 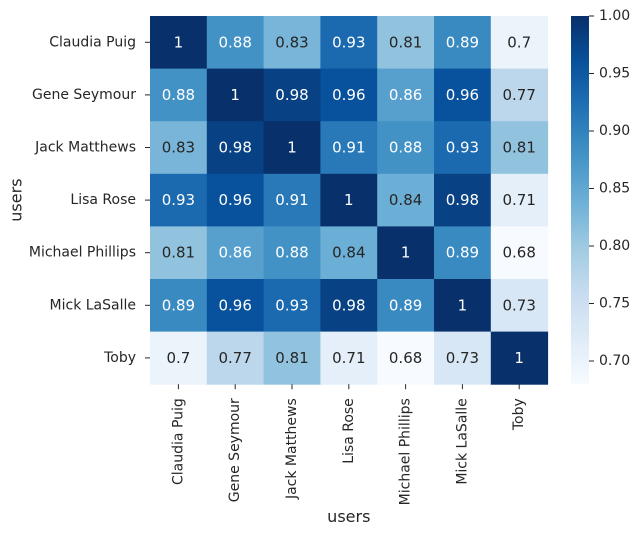 What do you see at coordinates (16, 199) in the screenshot?
I see `y-axis-title: users` at bounding box center [16, 199].